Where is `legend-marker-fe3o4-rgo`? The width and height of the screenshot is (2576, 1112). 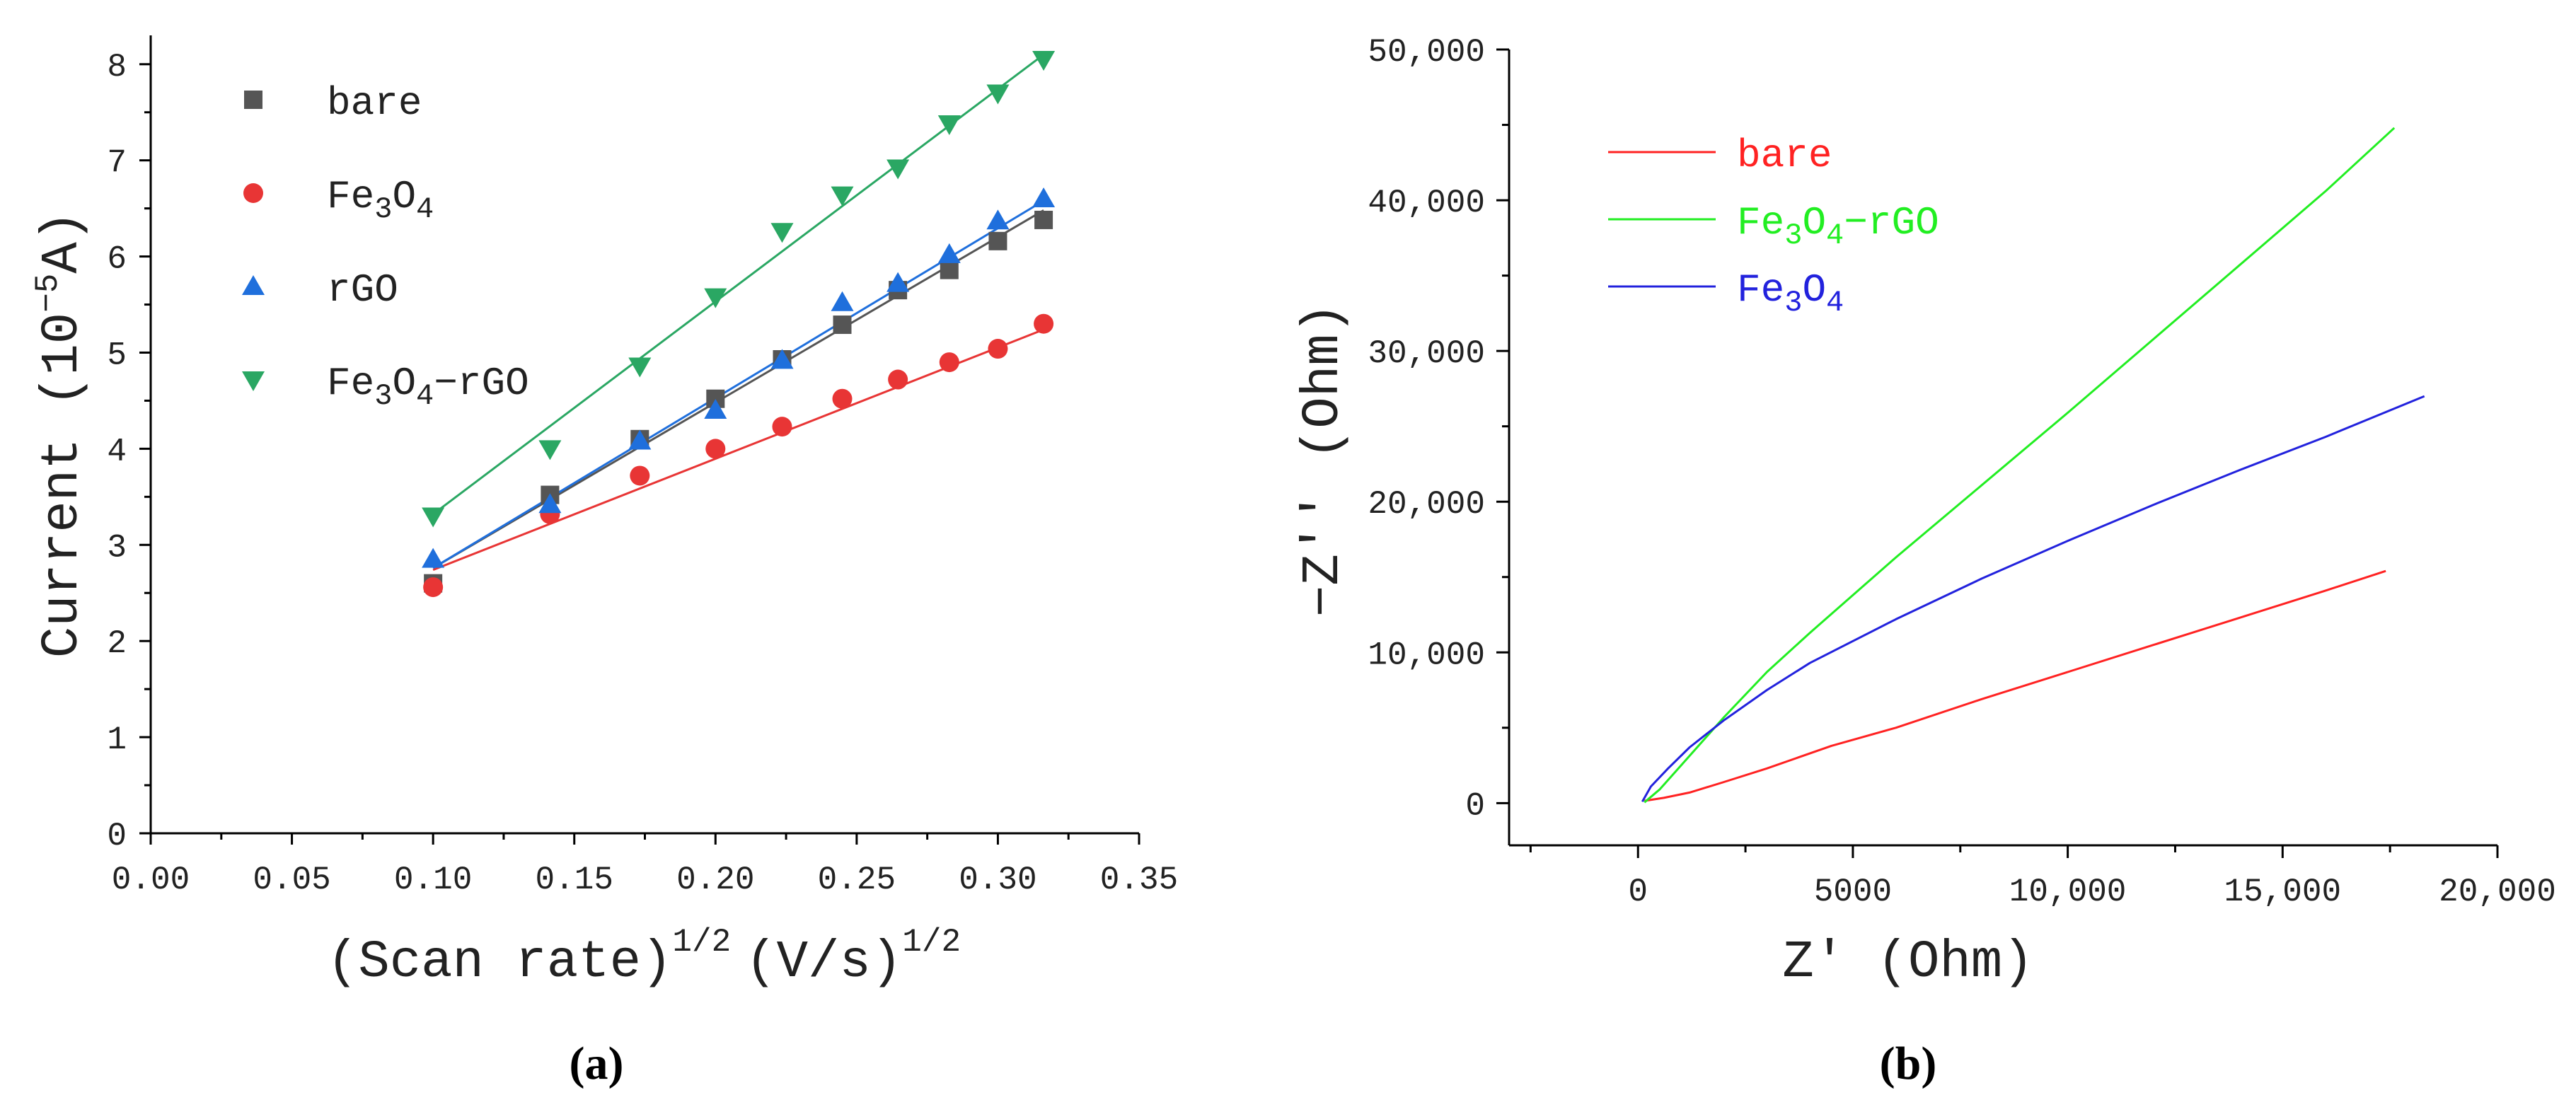 legend-marker-fe3o4-rgo is located at coordinates (253, 381).